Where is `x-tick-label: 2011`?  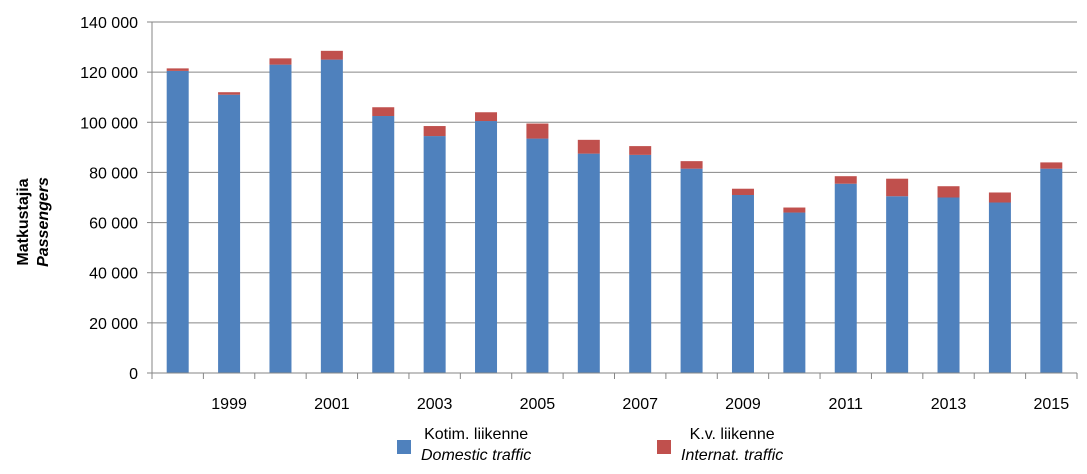 x-tick-label: 2011 is located at coordinates (846, 404).